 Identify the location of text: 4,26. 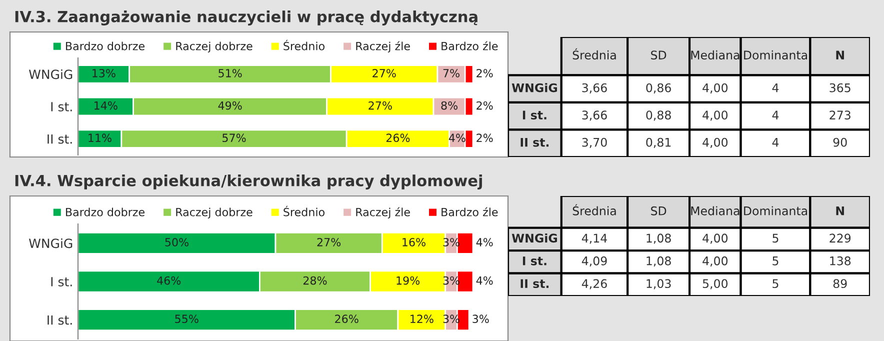
(594, 284).